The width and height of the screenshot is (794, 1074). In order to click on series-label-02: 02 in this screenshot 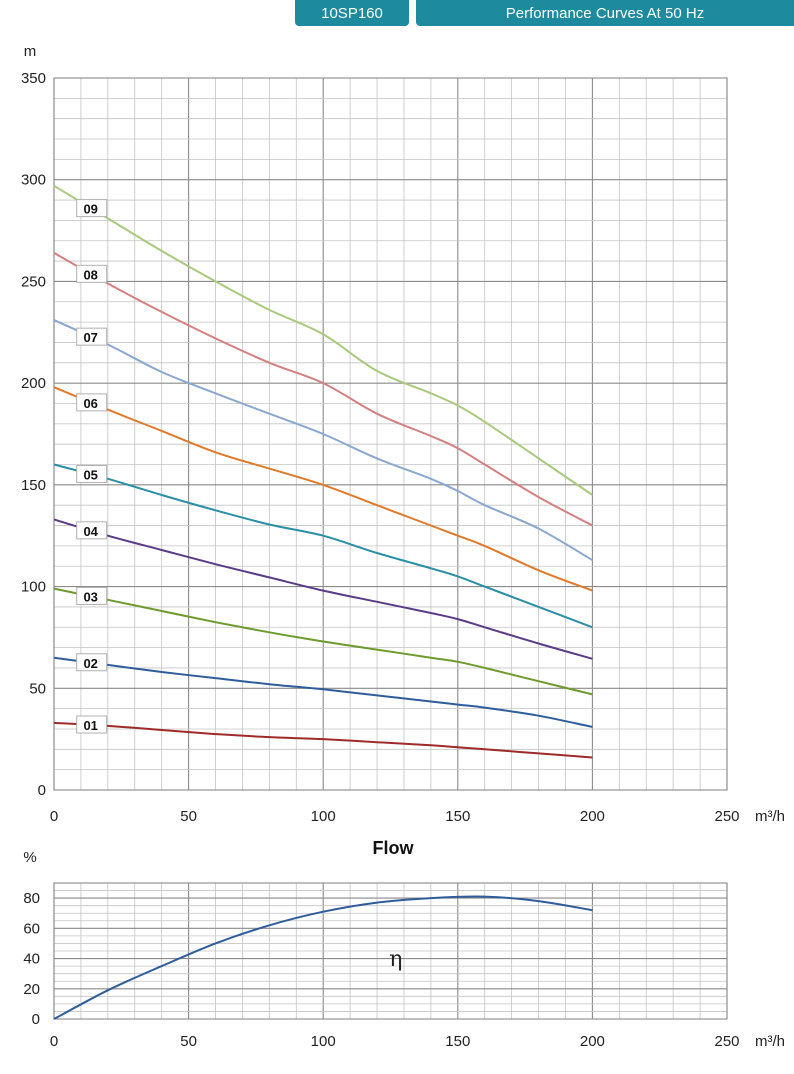, I will do `click(92, 662)`.